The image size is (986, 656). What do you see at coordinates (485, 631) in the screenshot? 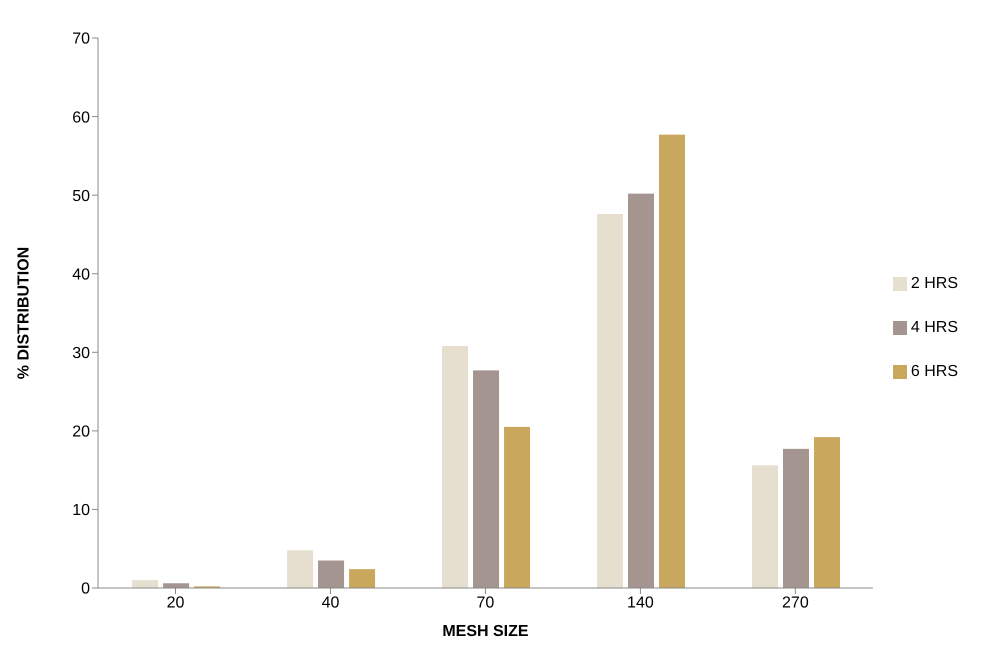
I see `x-axis-title: MESH SIZE` at bounding box center [485, 631].